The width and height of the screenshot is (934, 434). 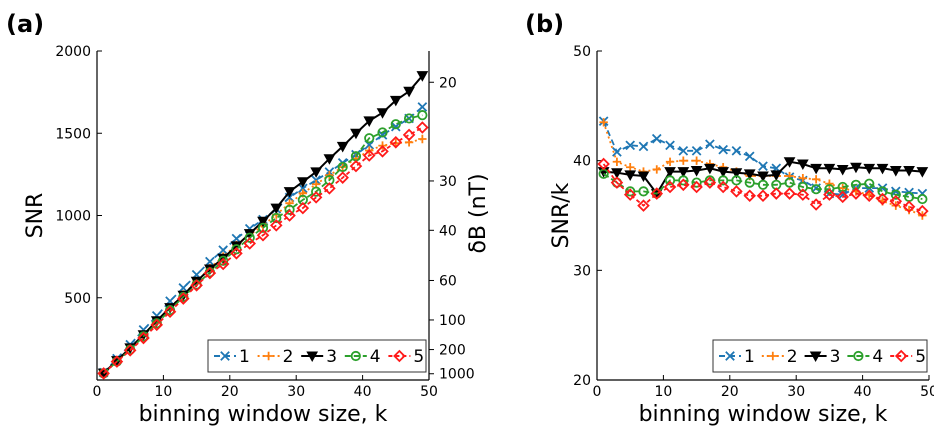 I want to click on y-tick-label: 20, so click(x=582, y=381).